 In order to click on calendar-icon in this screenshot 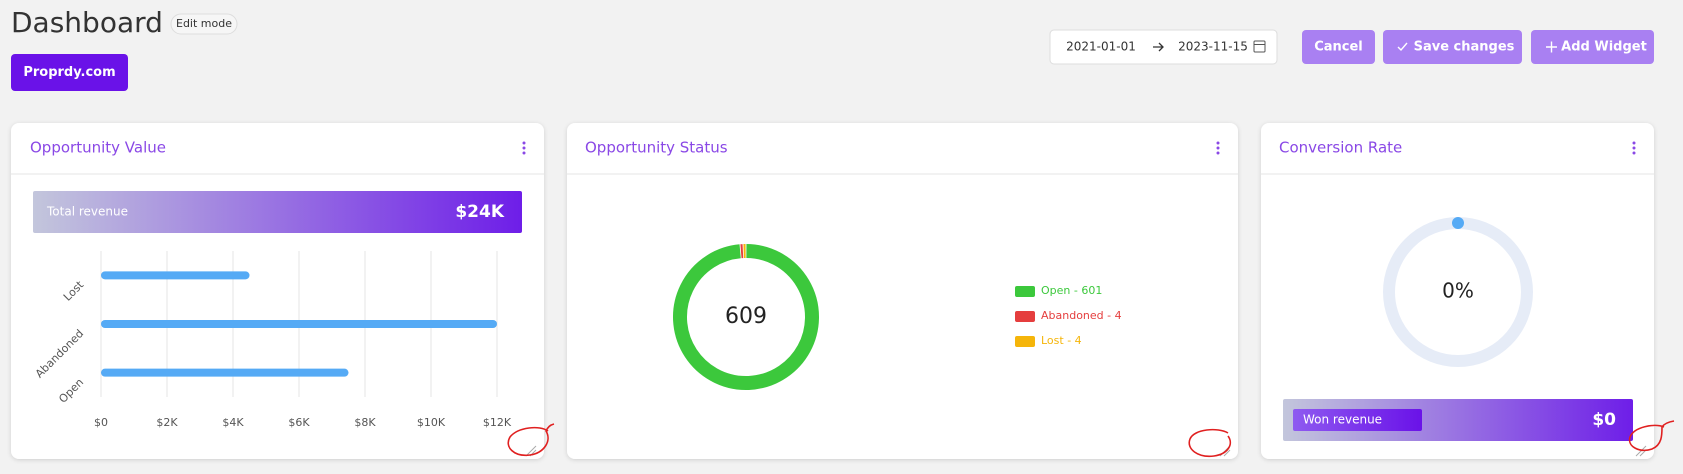, I will do `click(1259, 46)`.